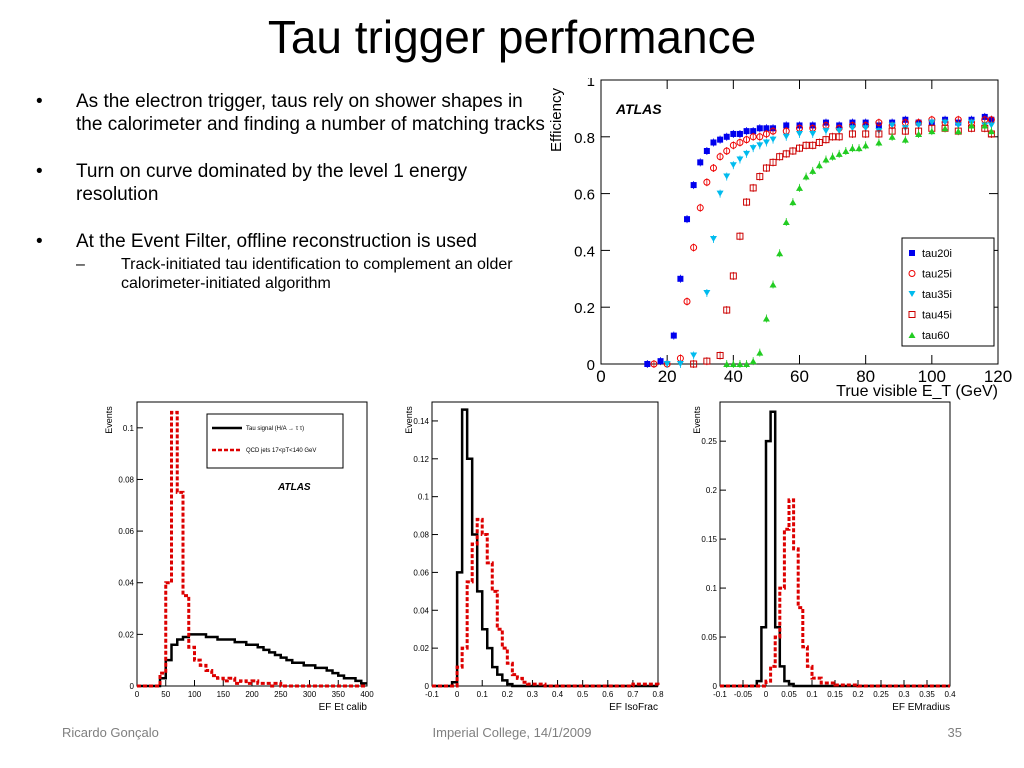  Describe the element at coordinates (126, 531) in the screenshot. I see `y-tick-label: 0.06` at that location.